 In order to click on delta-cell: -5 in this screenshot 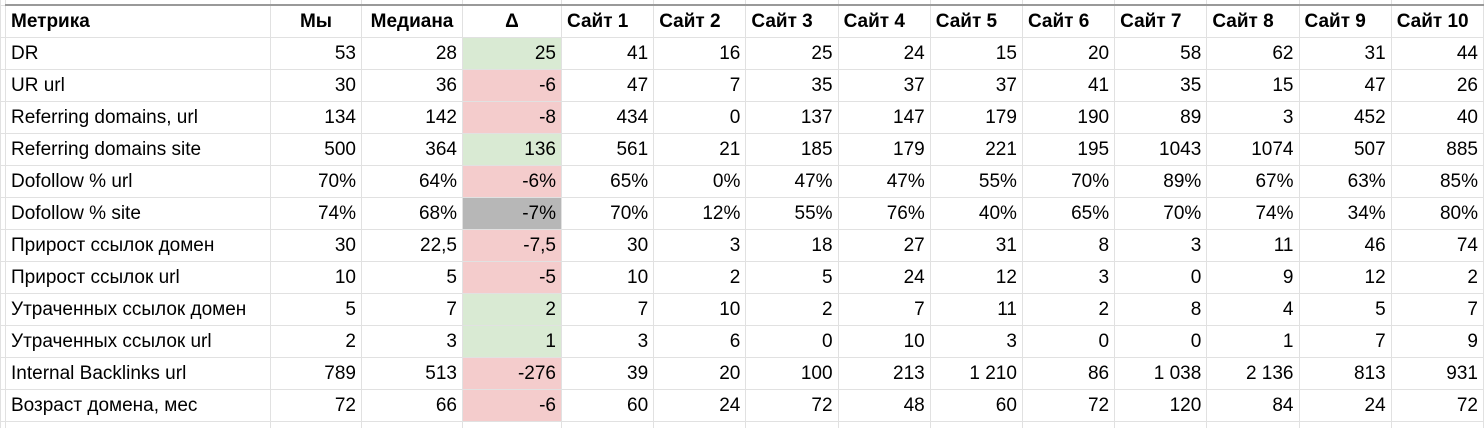, I will do `click(512, 277)`.